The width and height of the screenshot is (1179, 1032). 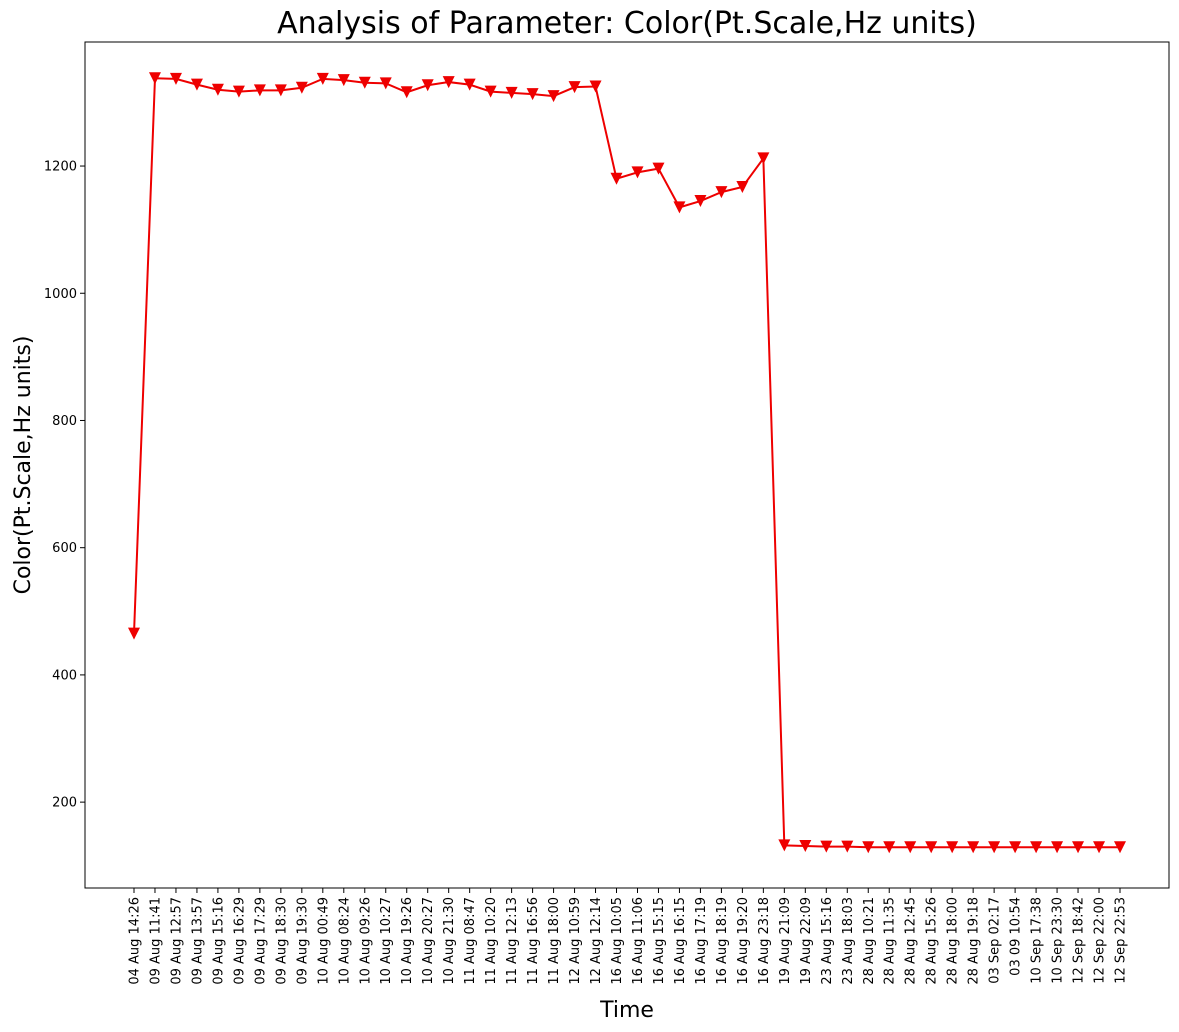 I want to click on x-tick-label: 16 Aug 15:15, so click(x=659, y=941).